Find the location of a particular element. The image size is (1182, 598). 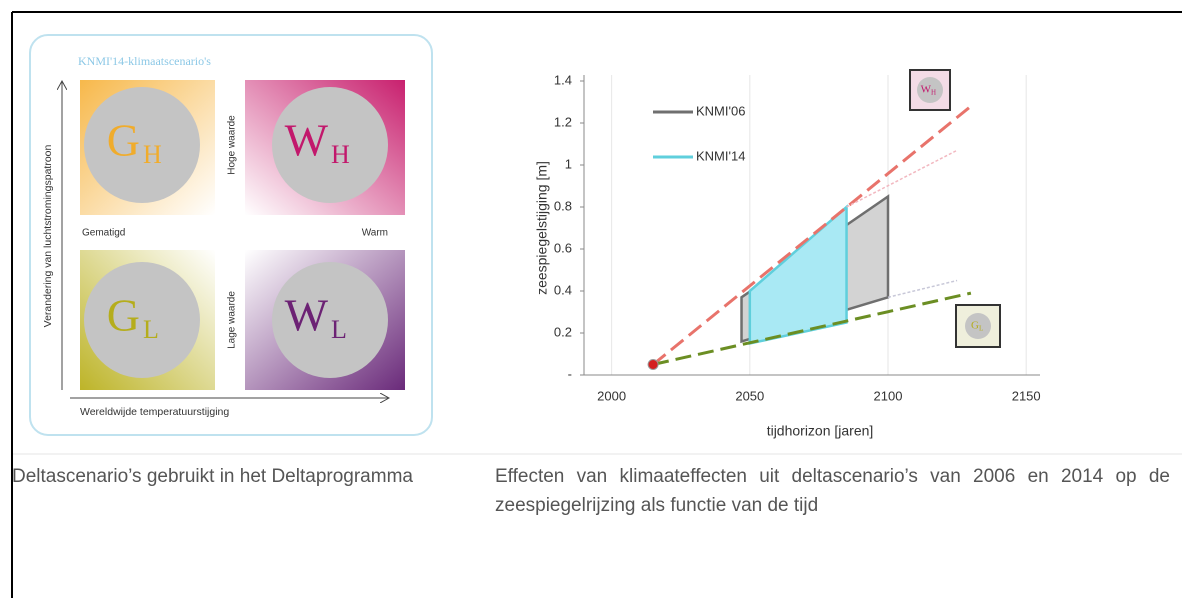

diagram-title: KNMI'14-klimaatscenario's is located at coordinates (144, 61).